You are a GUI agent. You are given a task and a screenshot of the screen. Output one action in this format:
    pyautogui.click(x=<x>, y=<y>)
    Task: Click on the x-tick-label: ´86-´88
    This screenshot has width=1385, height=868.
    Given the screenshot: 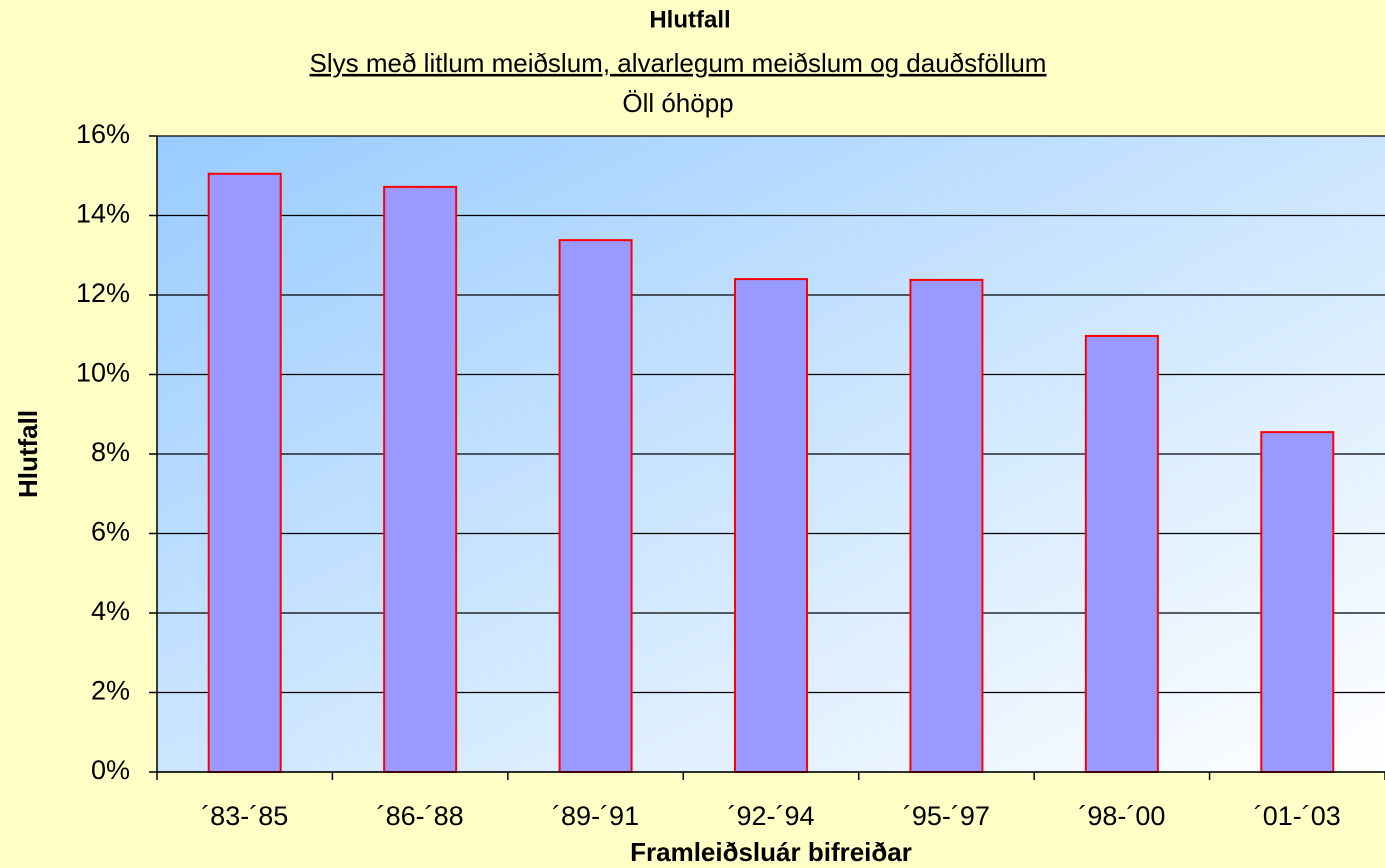 What is the action you would take?
    pyautogui.click(x=420, y=816)
    